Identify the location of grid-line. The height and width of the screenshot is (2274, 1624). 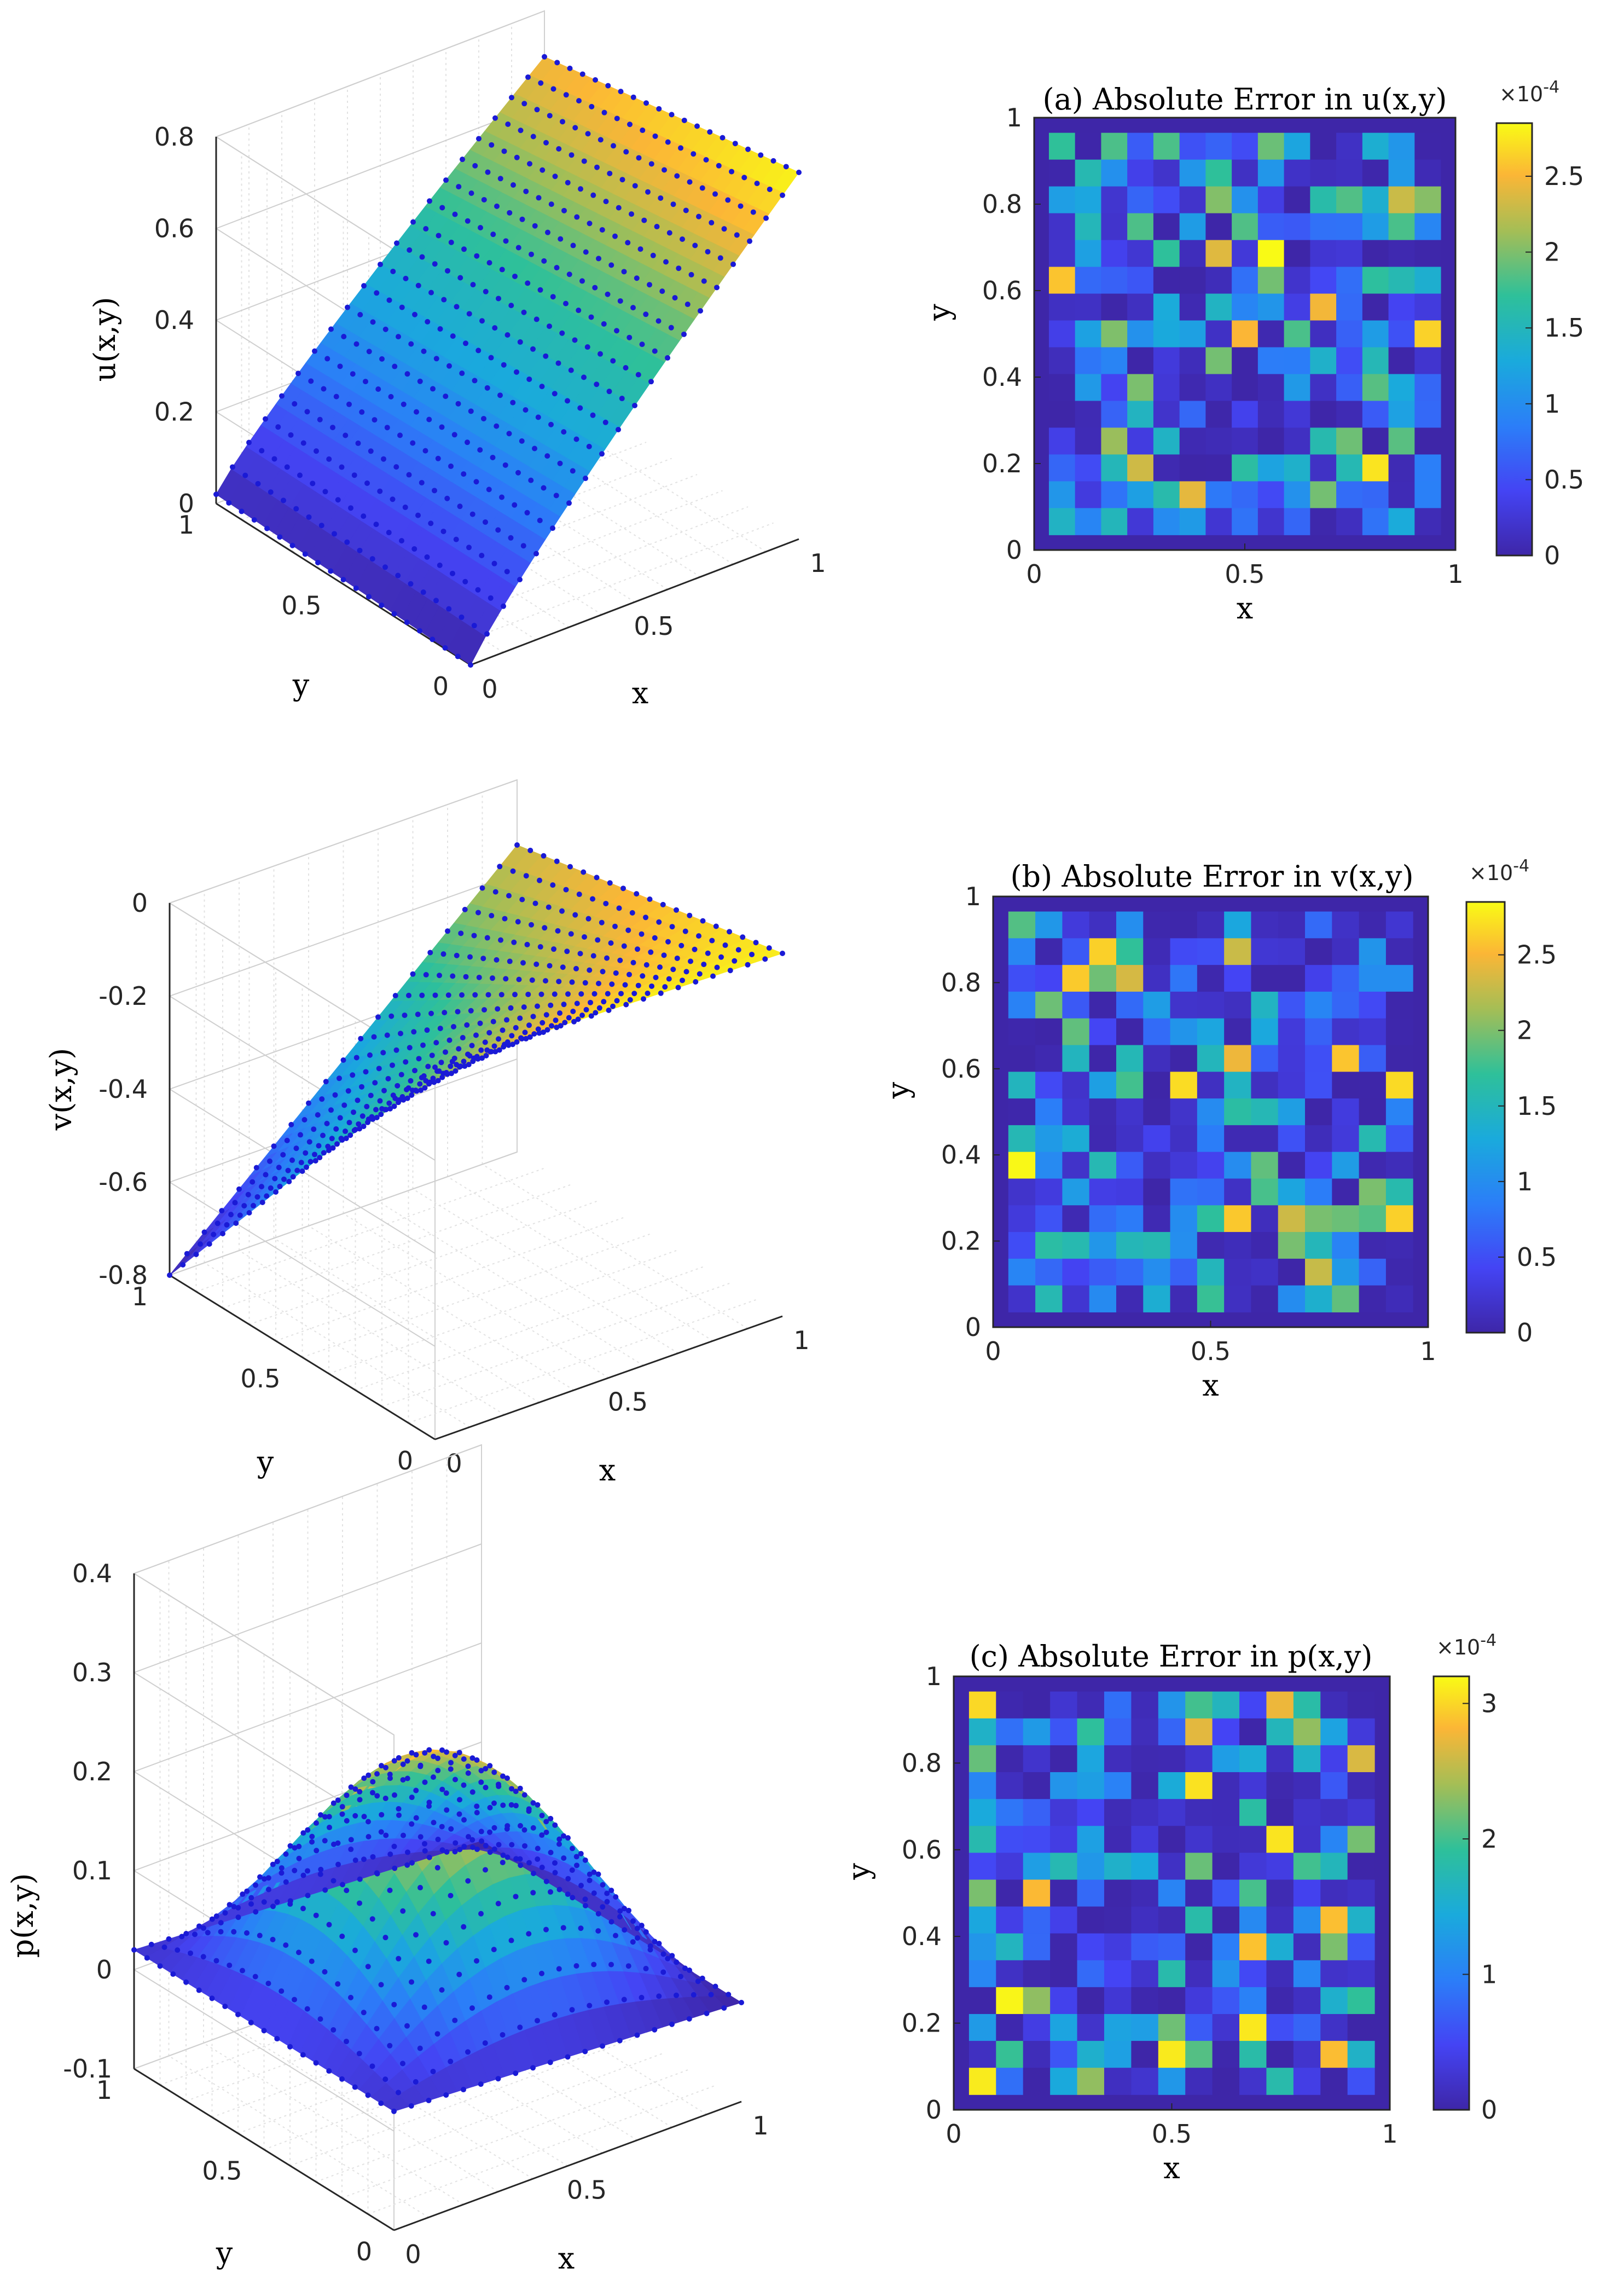
(411, 2069).